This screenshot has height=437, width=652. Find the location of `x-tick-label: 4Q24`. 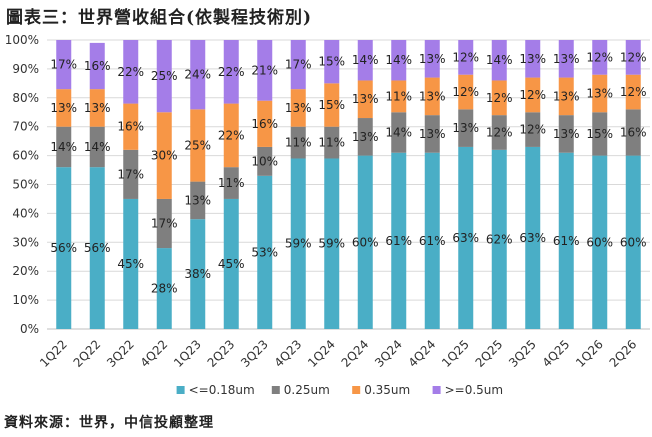

x-tick-label: 4Q24 is located at coordinates (422, 353).